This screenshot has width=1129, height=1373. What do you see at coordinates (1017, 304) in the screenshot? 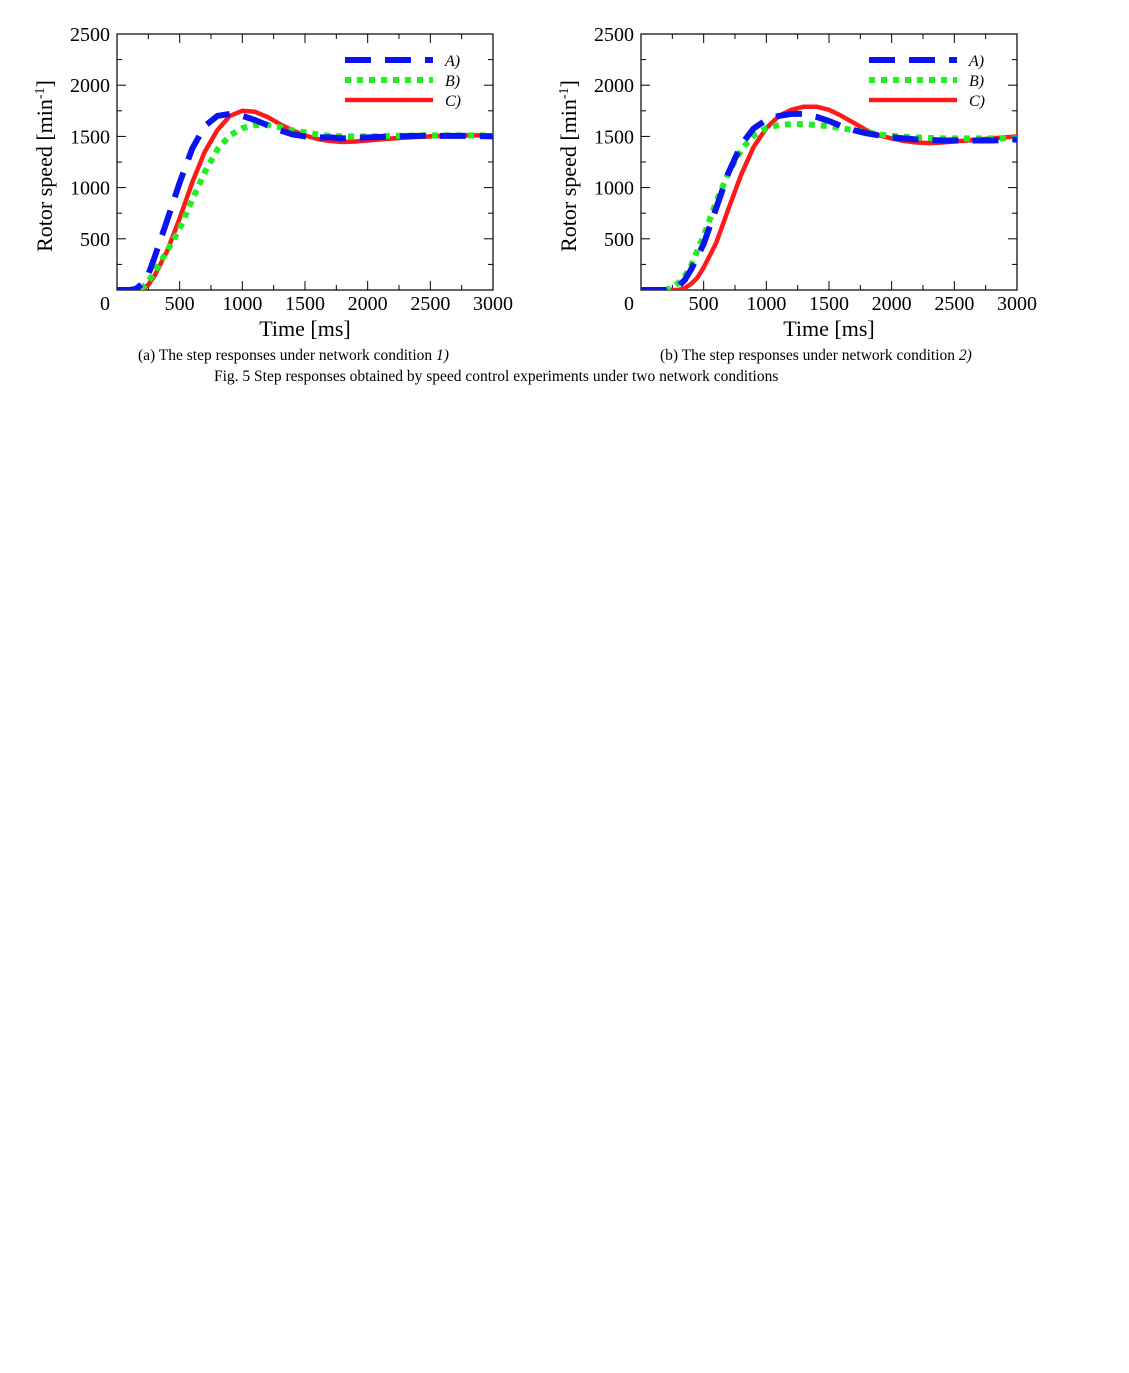
I see `chart-b-xtick-label: 3000` at bounding box center [1017, 304].